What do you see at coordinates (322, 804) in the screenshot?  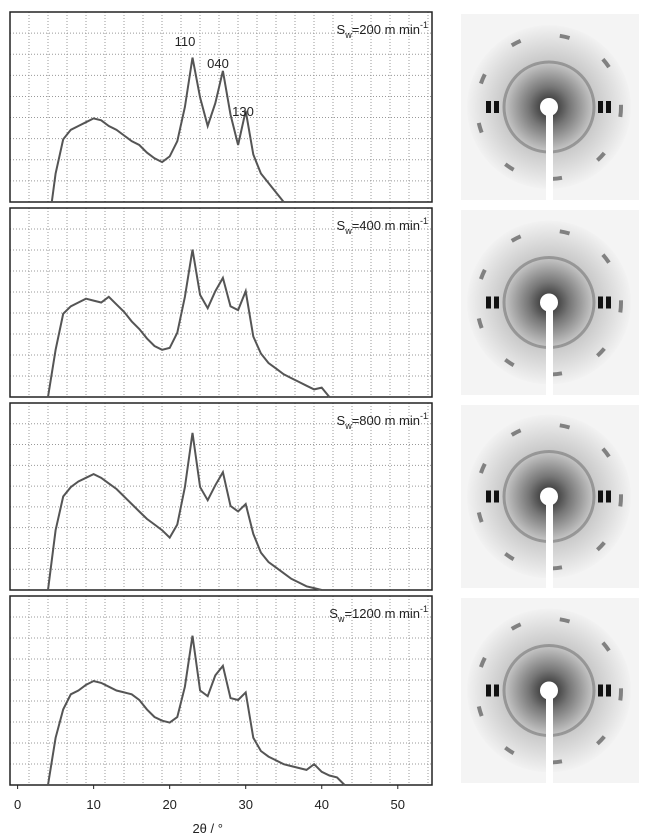 I see `x-tick-label: 40` at bounding box center [322, 804].